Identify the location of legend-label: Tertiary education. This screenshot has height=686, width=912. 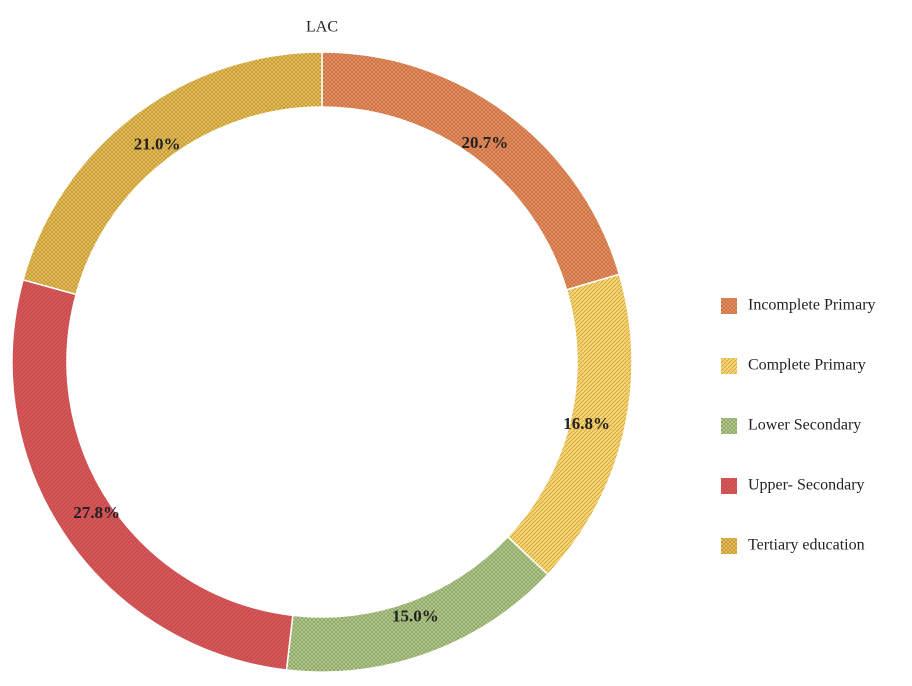
(806, 545).